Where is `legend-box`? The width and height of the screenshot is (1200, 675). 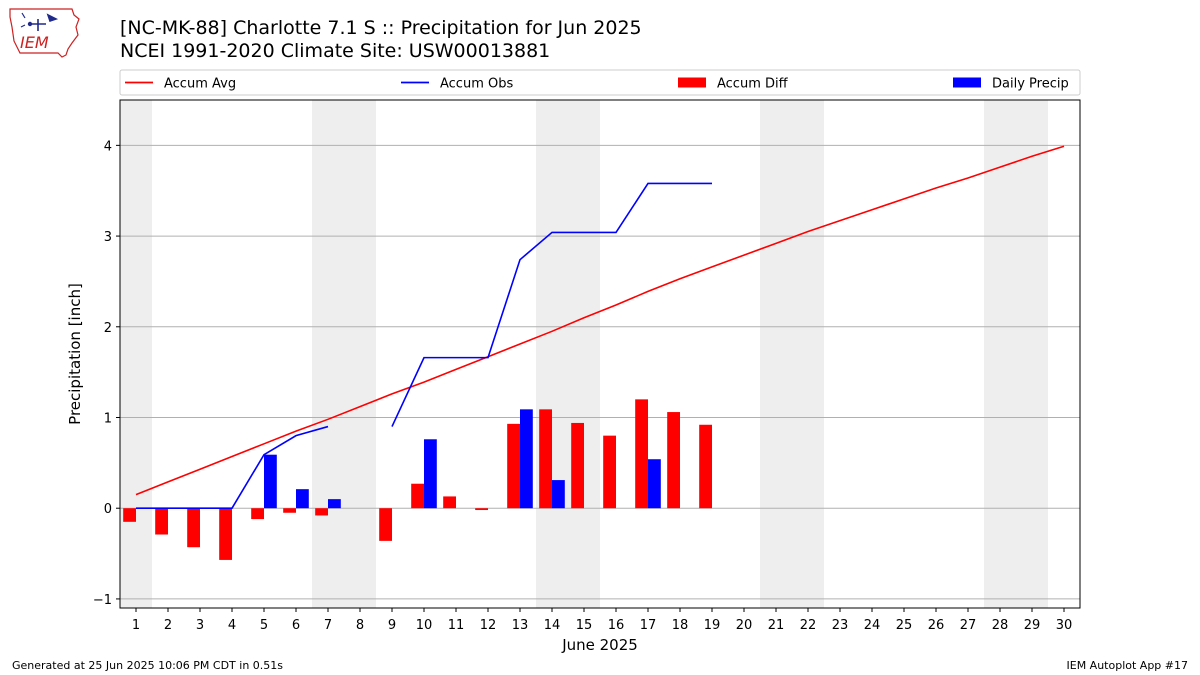 legend-box is located at coordinates (600, 82).